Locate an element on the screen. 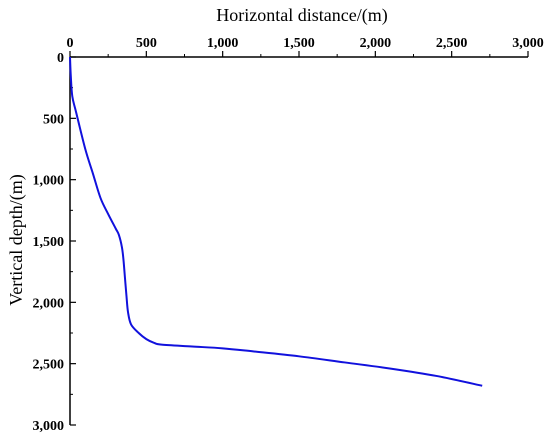 The width and height of the screenshot is (550, 439). y-tick-label: 2,500 is located at coordinates (49, 365).